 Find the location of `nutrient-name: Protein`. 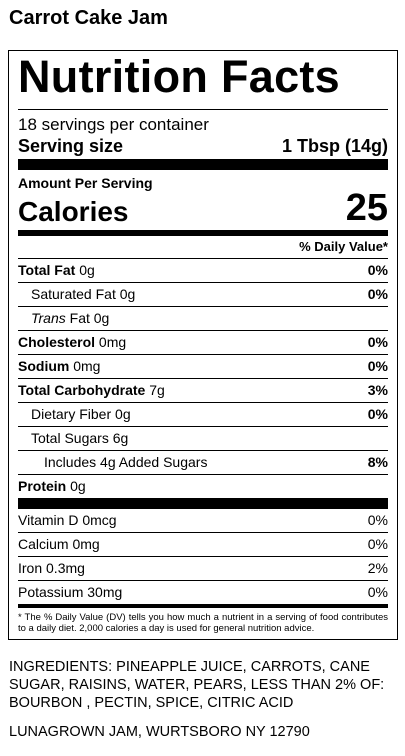

nutrient-name: Protein is located at coordinates (42, 486).